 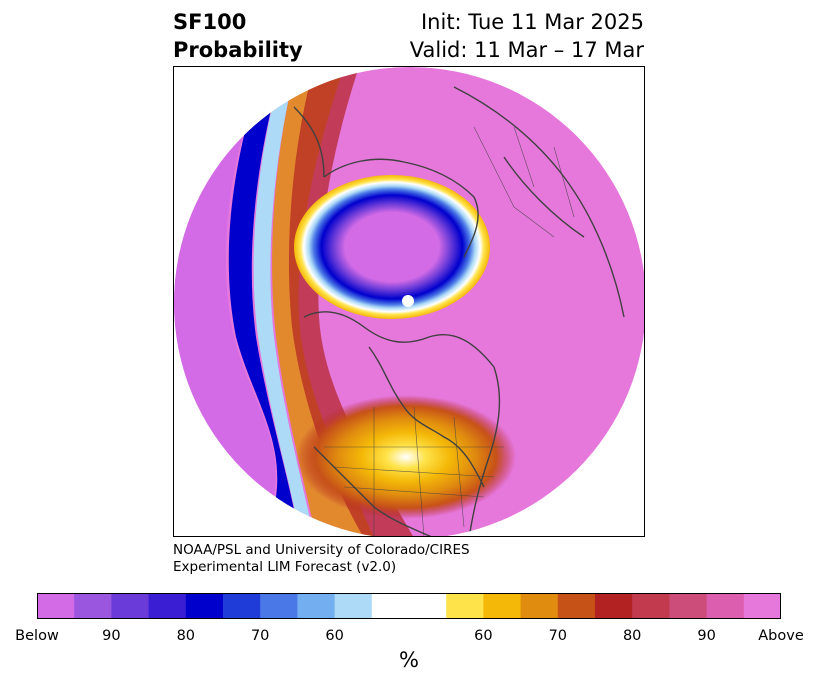 What do you see at coordinates (526, 50) in the screenshot?
I see `valid-range: Valid: 11 Mar – 17 Mar` at bounding box center [526, 50].